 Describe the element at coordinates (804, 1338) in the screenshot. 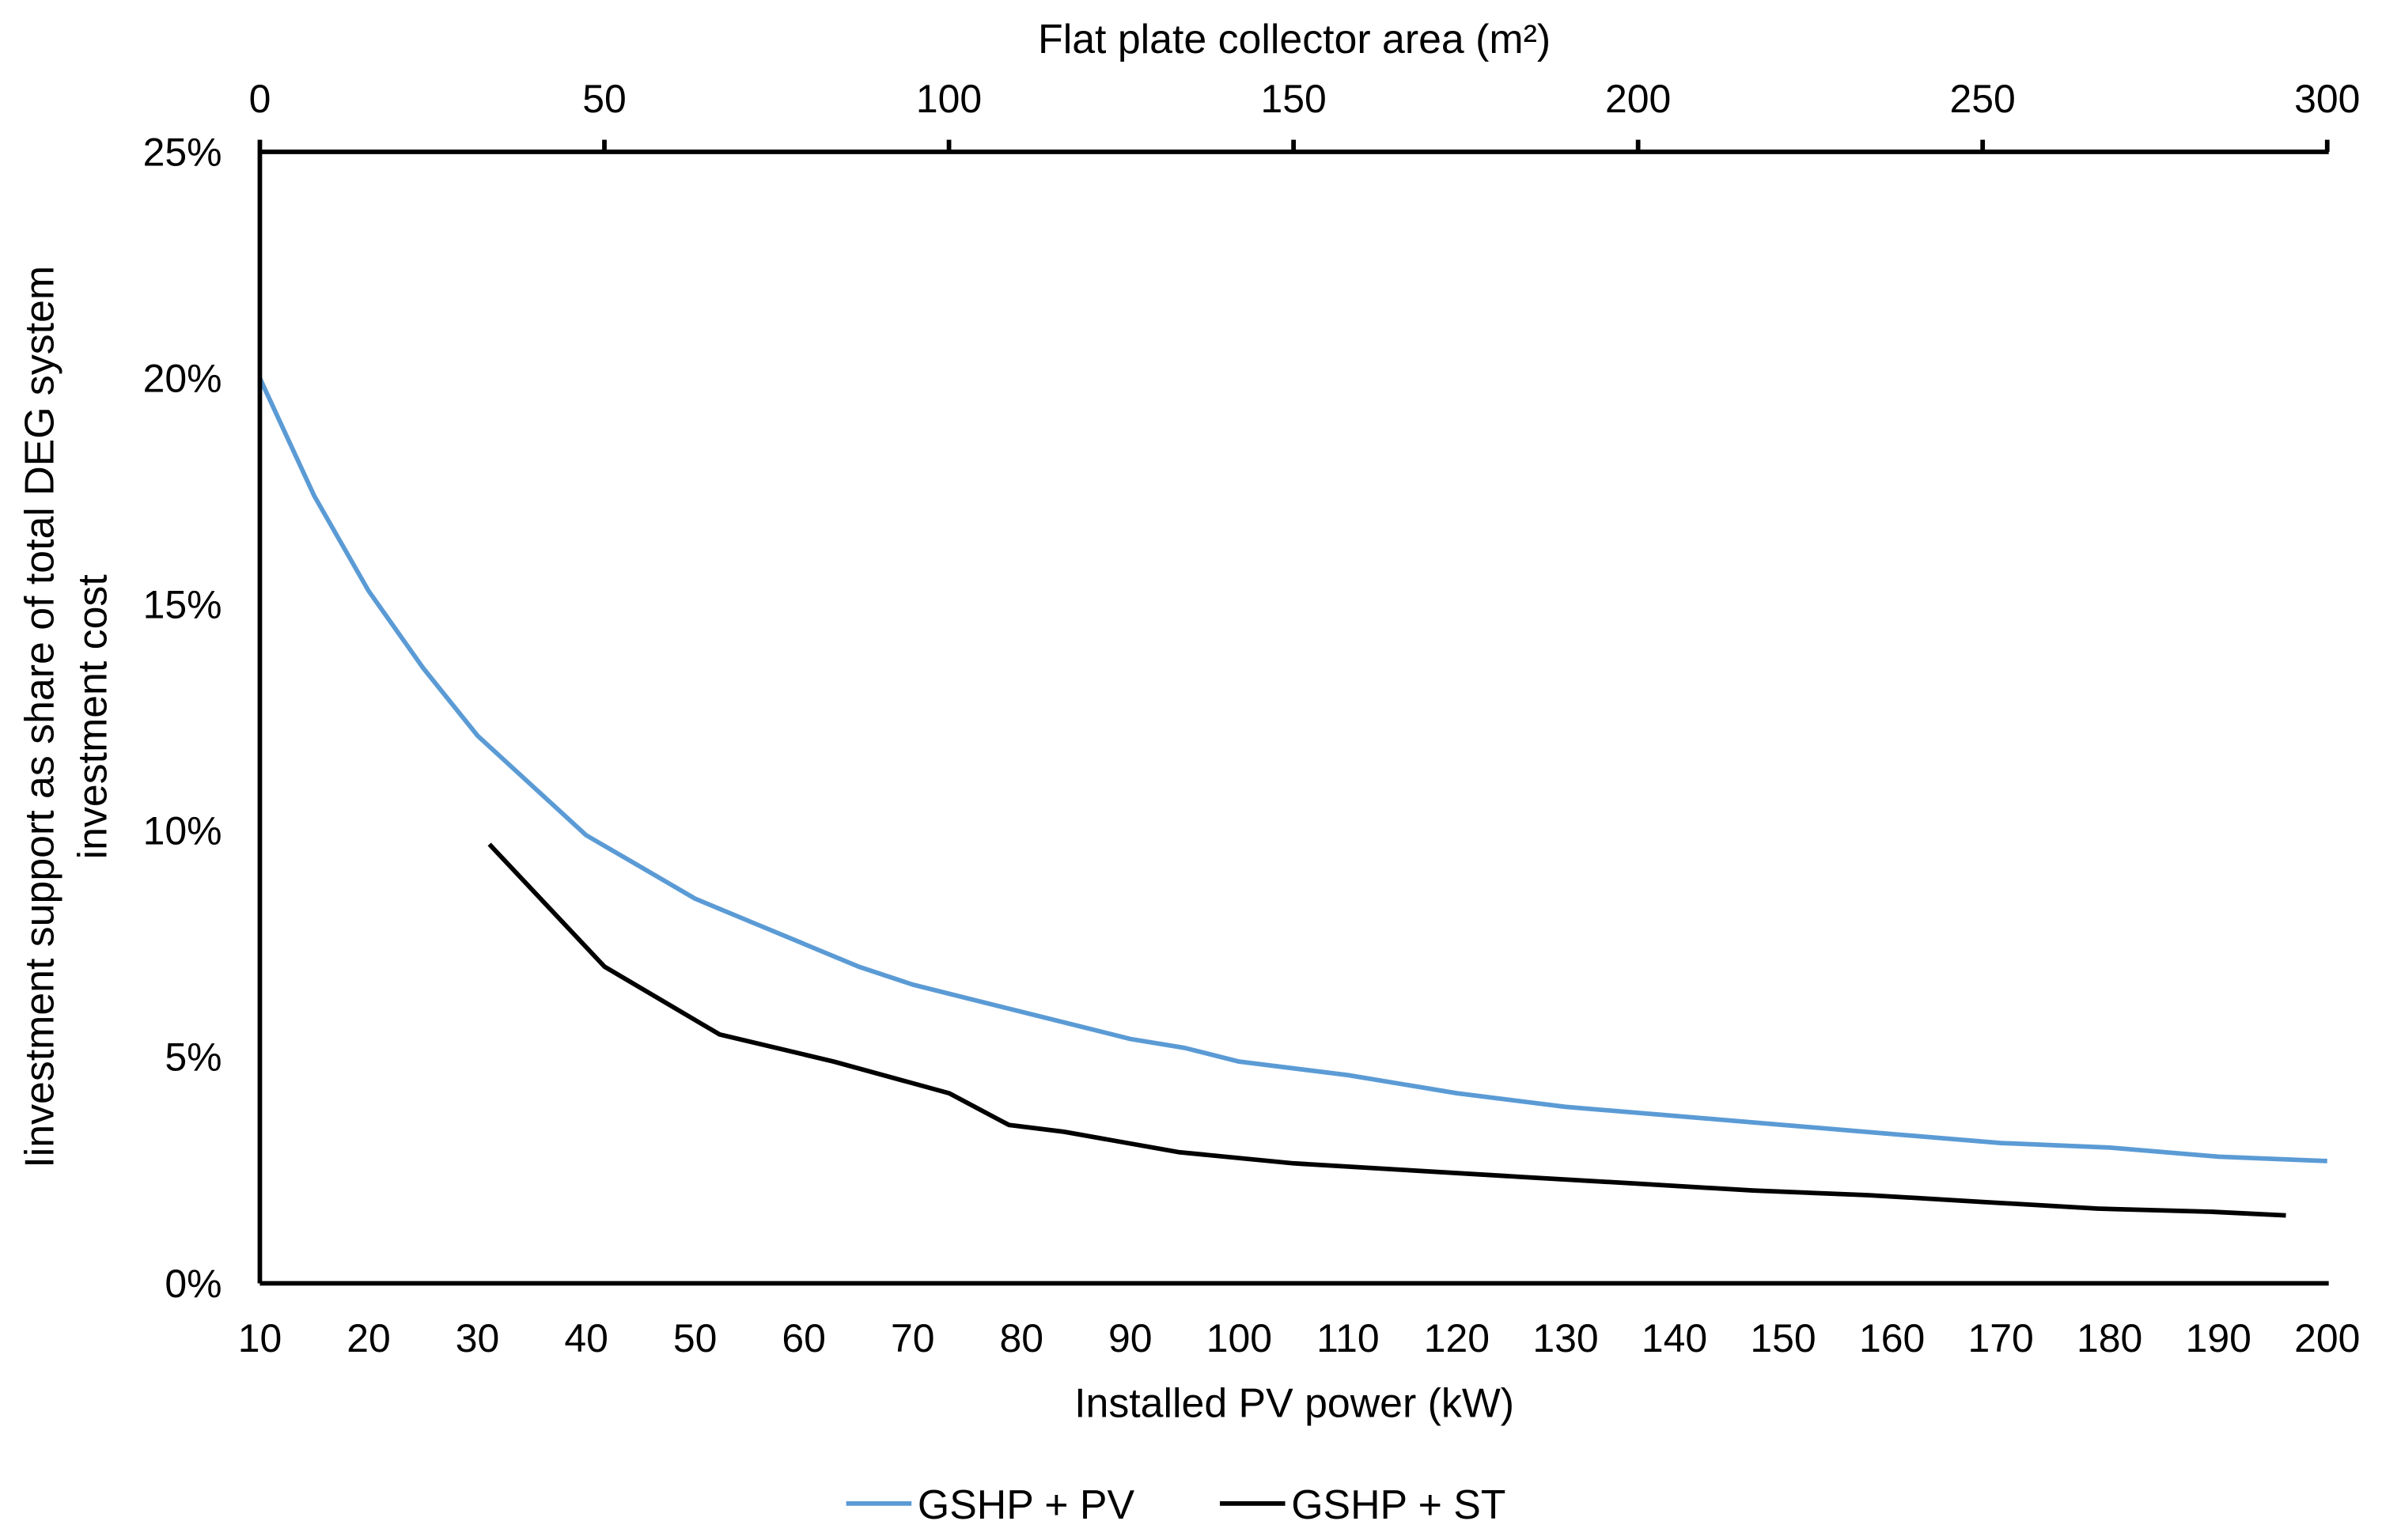

I see `x-tick-label: 60` at that location.